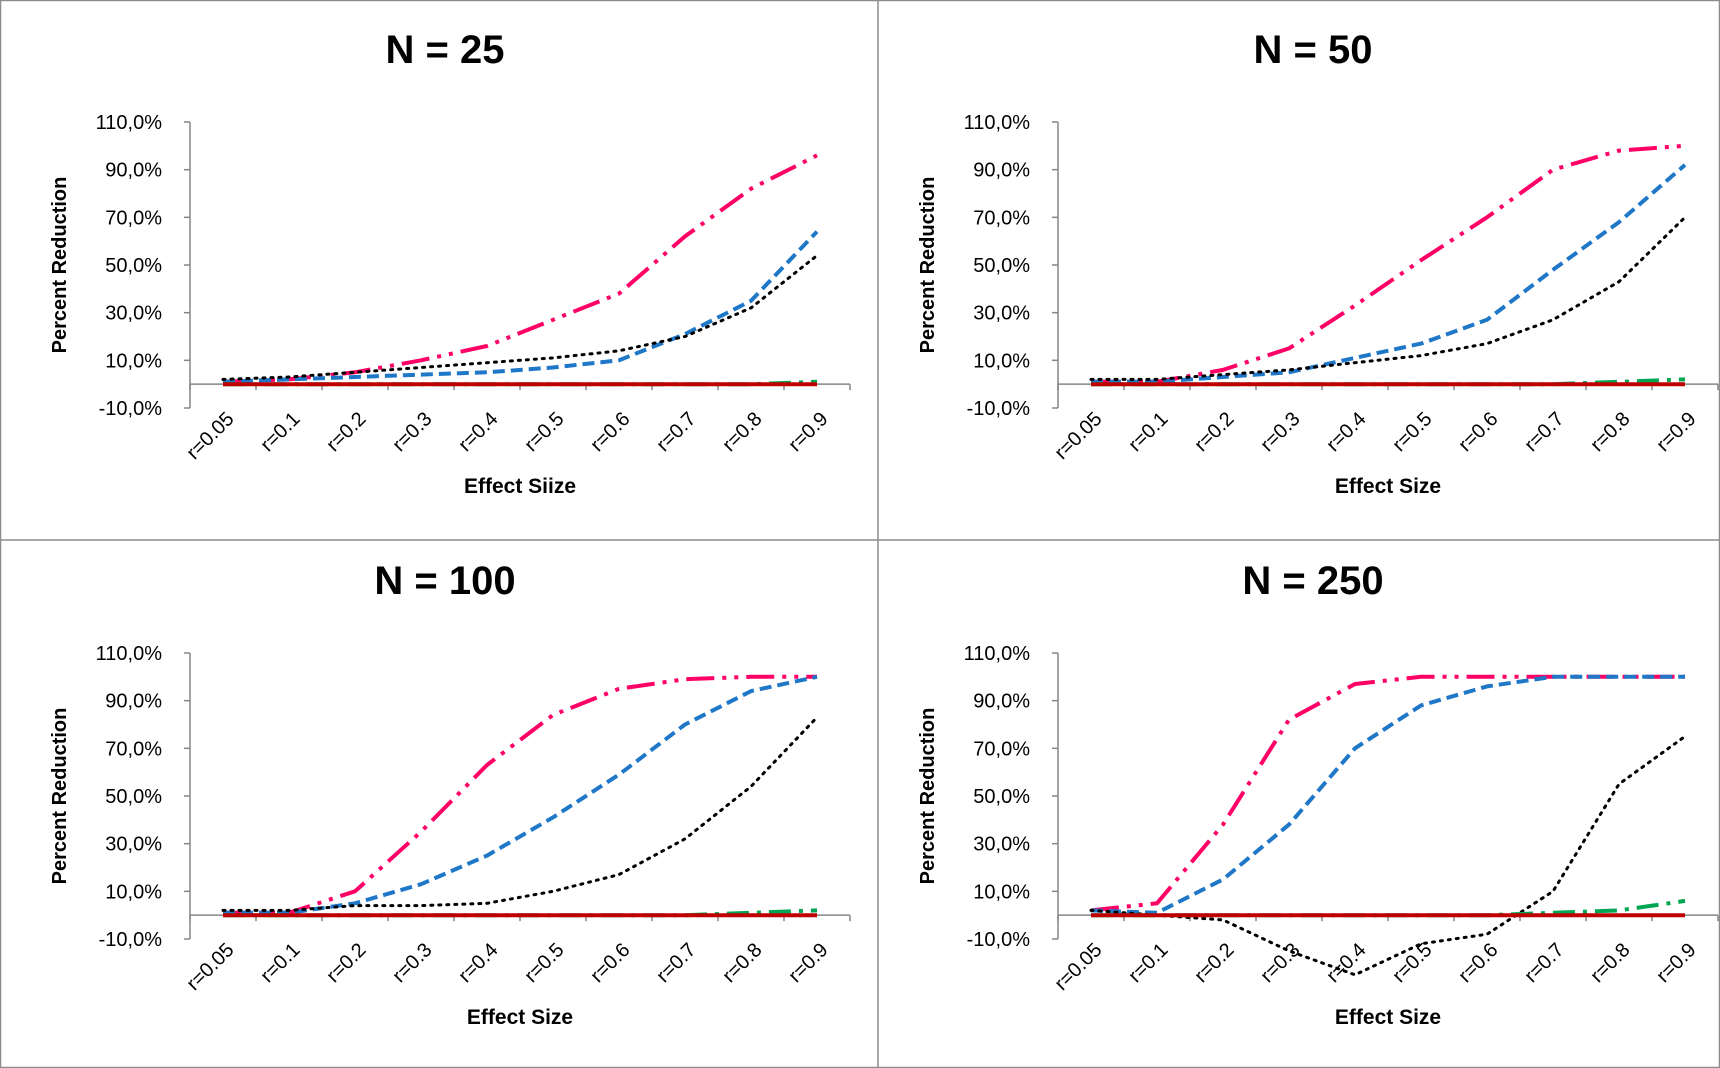 The height and width of the screenshot is (1068, 1720). What do you see at coordinates (444, 581) in the screenshot?
I see `chart-title: N = 100` at bounding box center [444, 581].